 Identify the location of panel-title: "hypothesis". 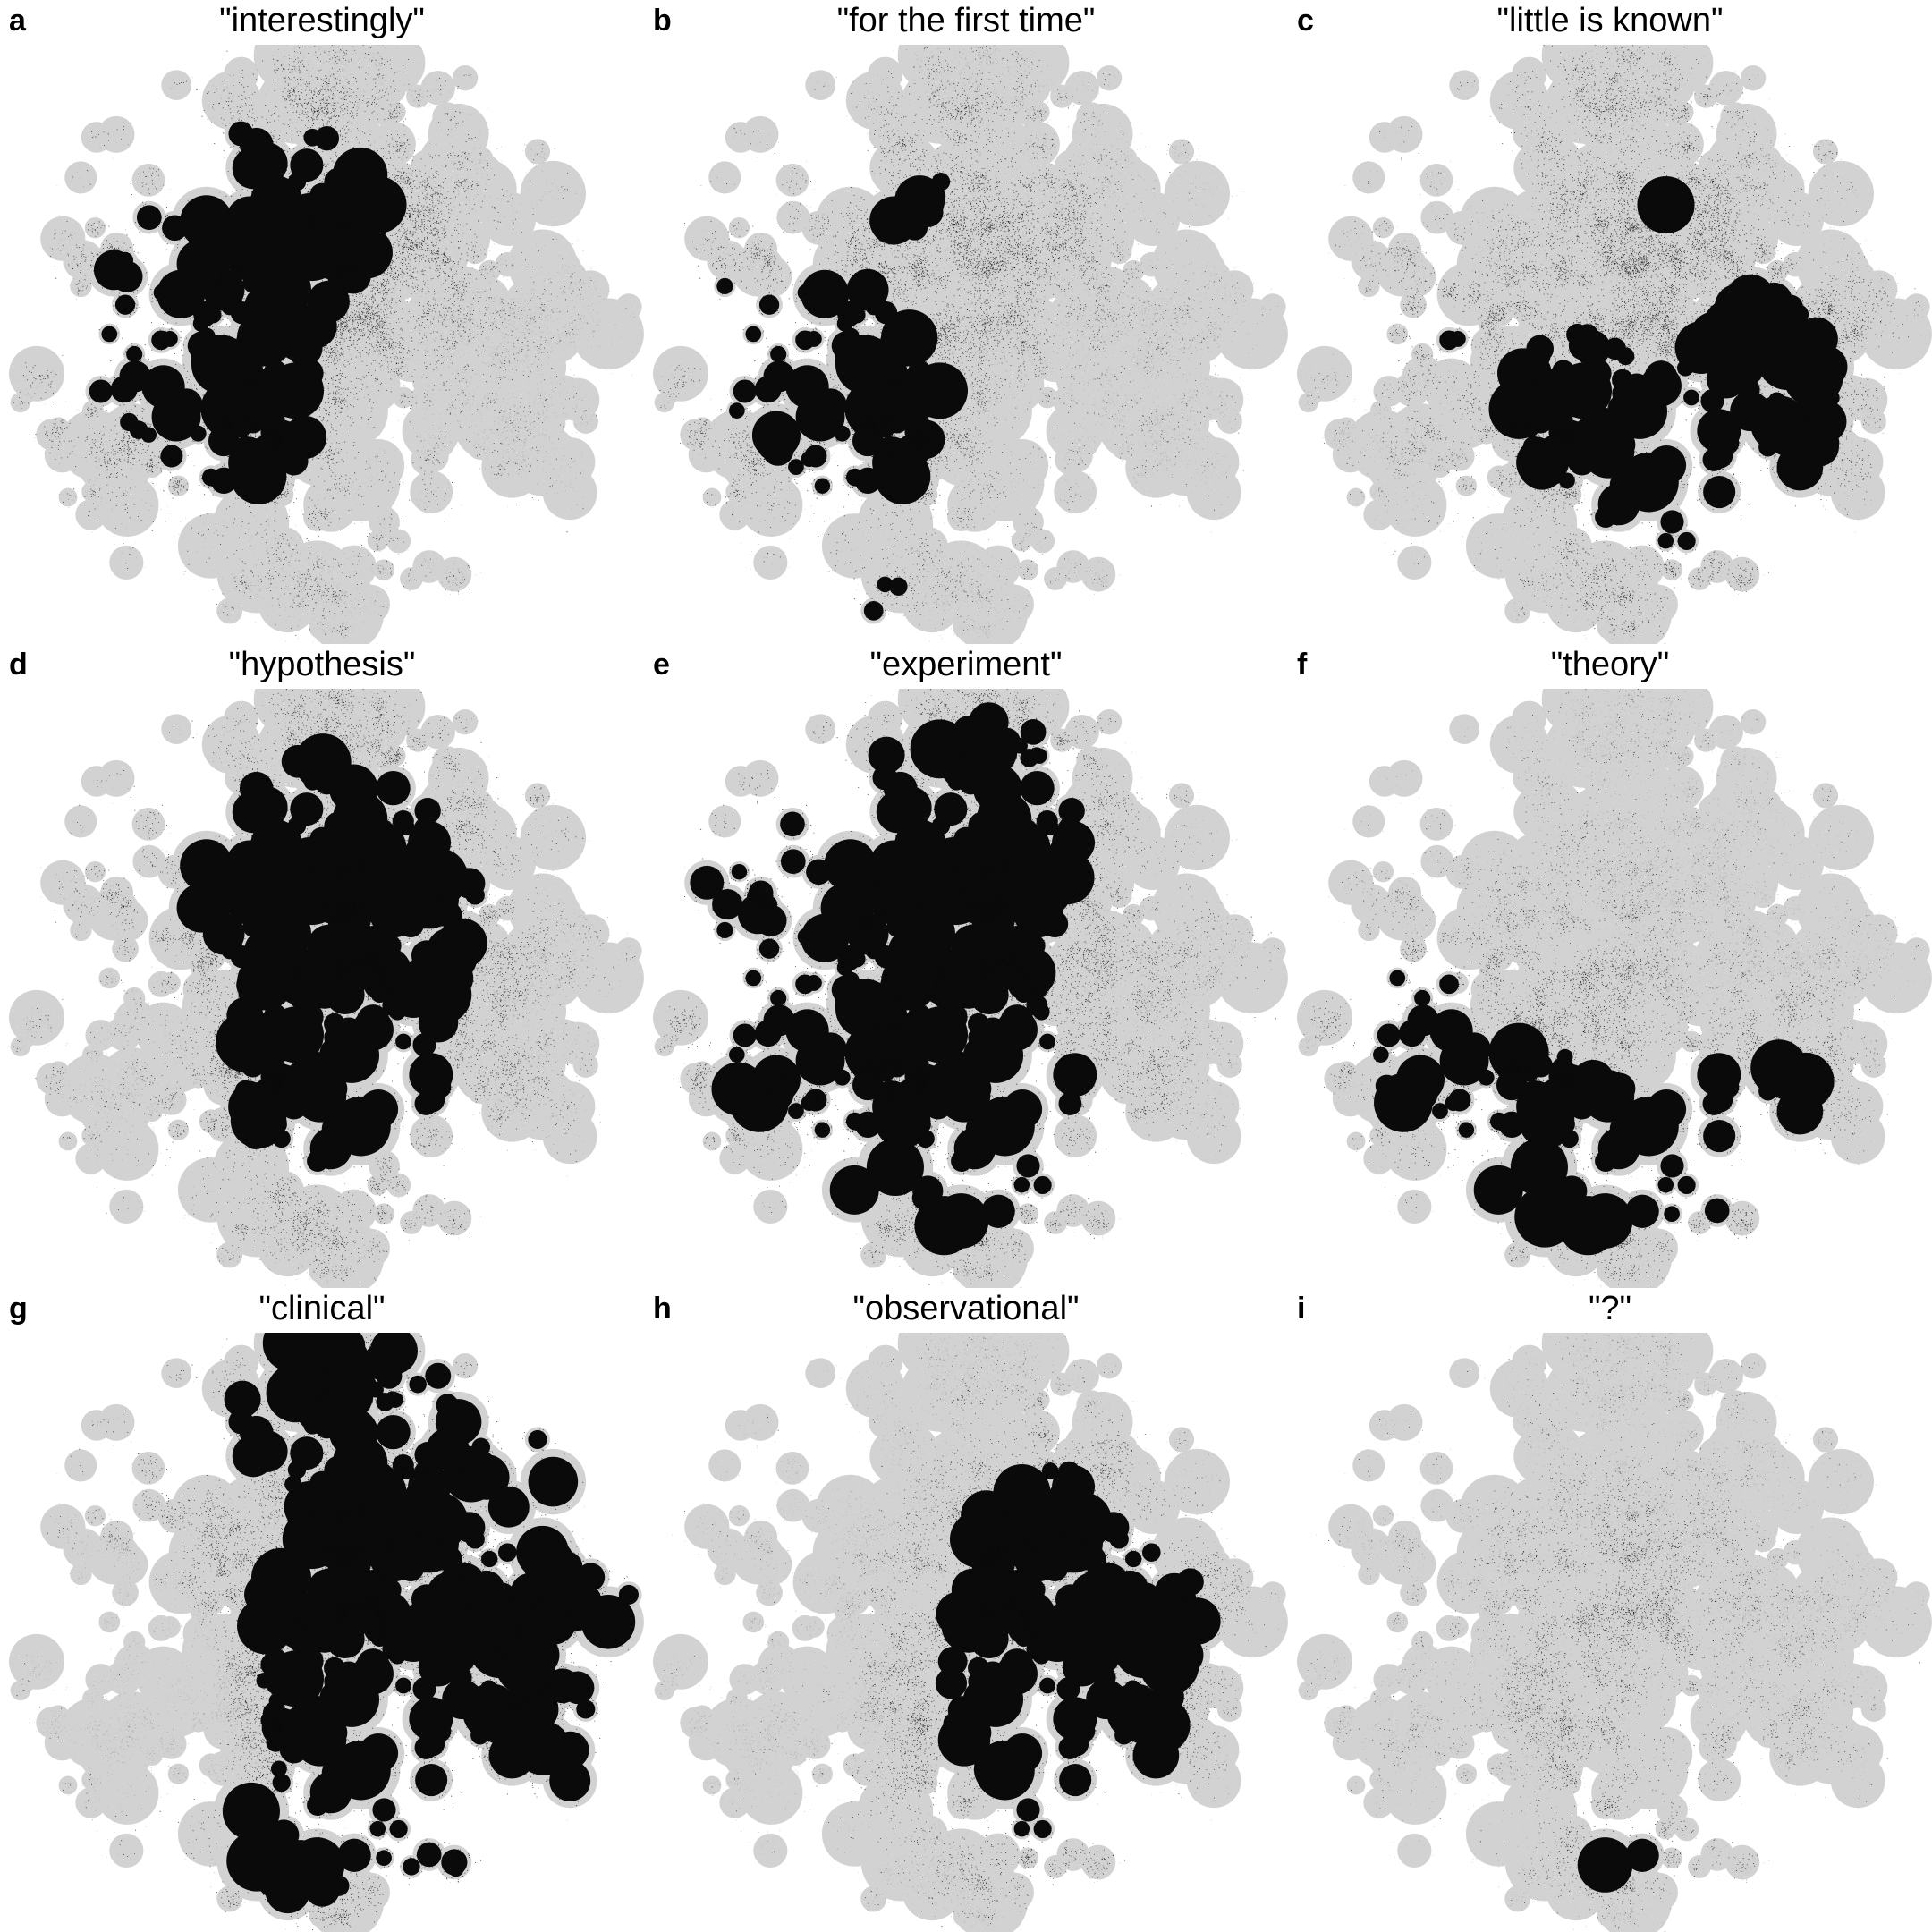
(322, 664).